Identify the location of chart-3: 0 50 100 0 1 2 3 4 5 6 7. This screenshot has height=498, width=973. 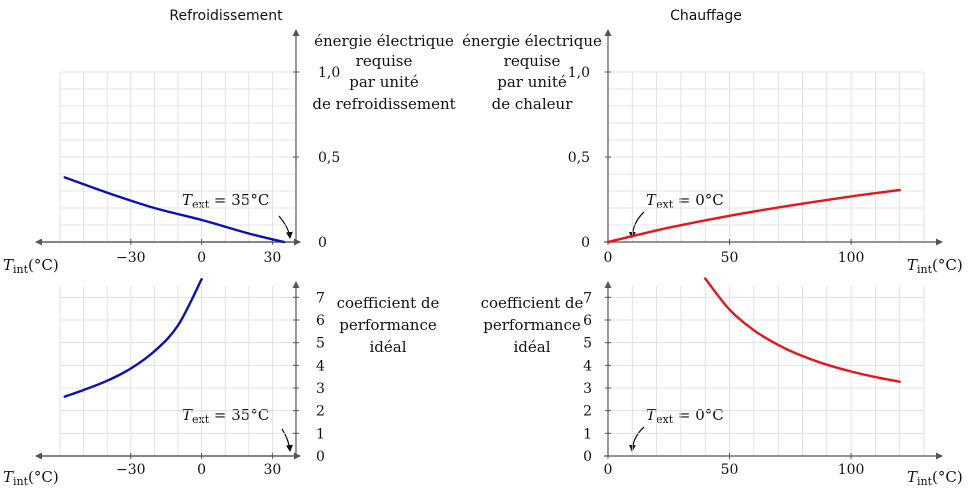
(763, 377).